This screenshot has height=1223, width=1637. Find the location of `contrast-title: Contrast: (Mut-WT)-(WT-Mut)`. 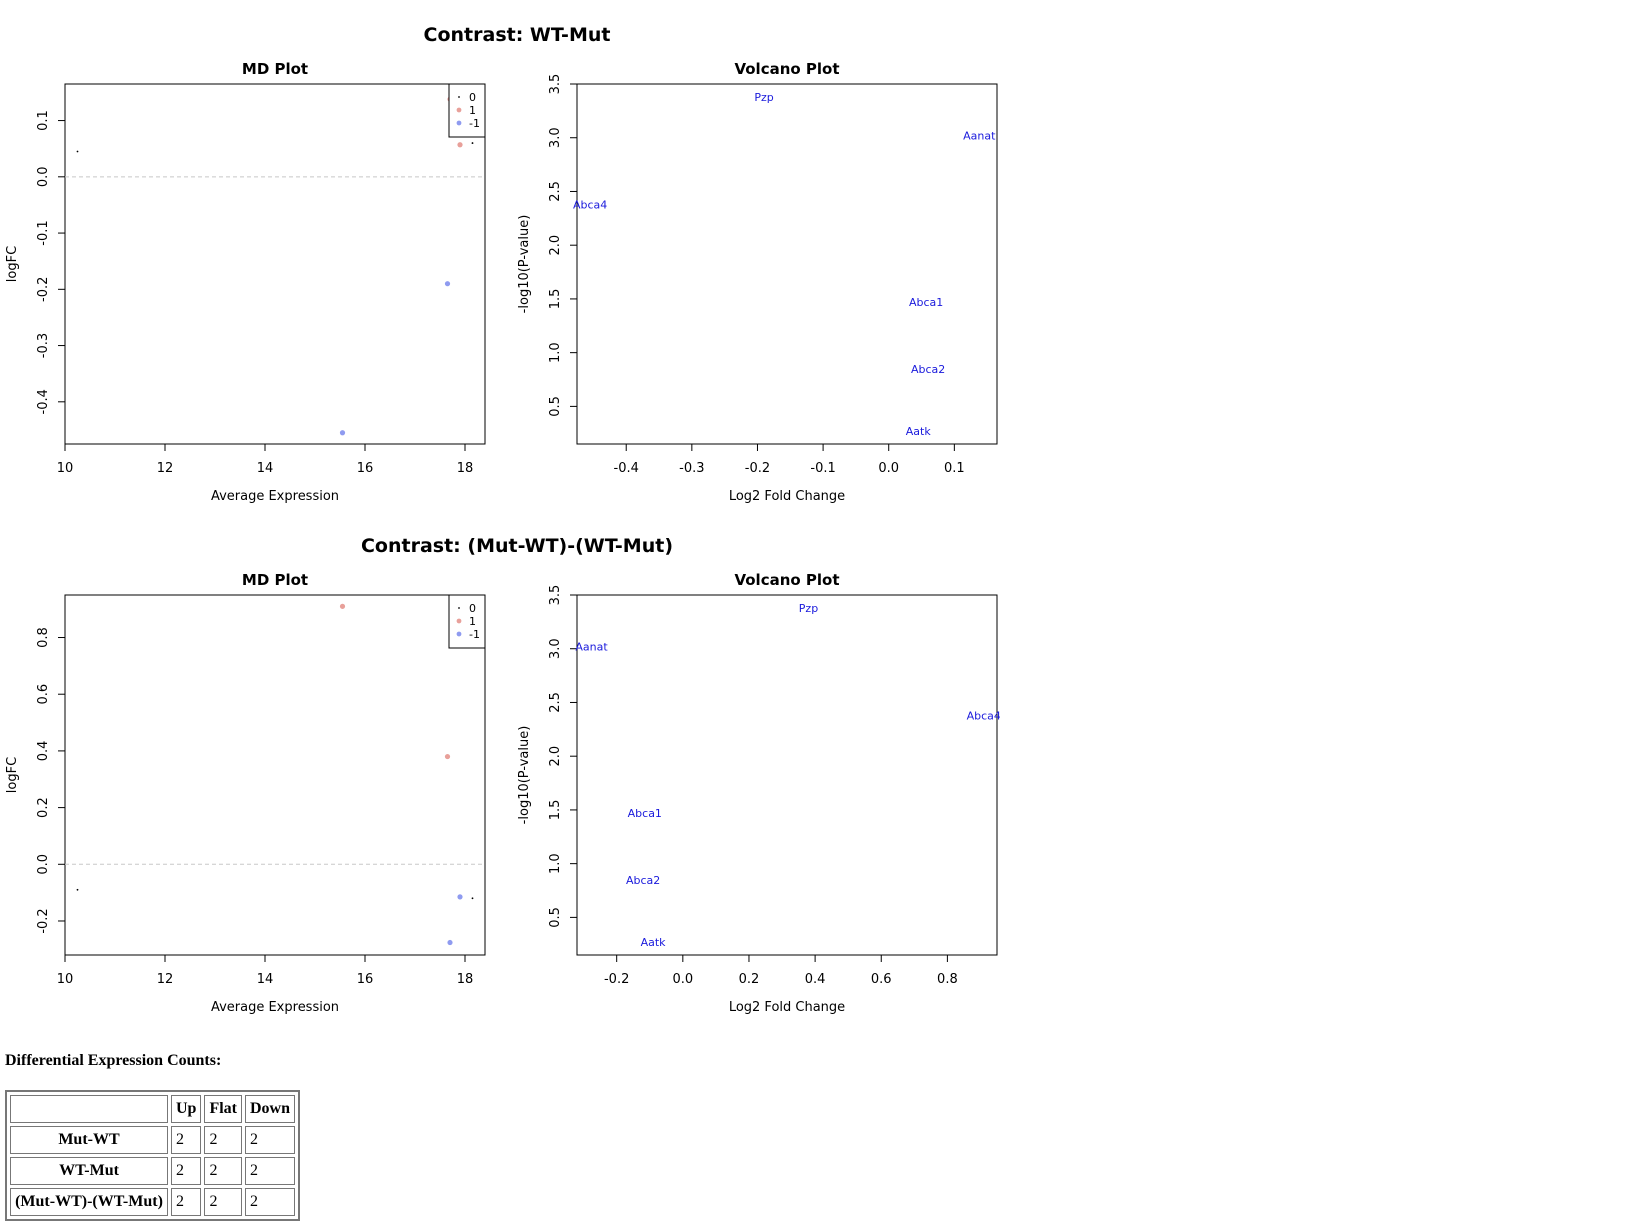

contrast-title: Contrast: (Mut-WT)-(WT-Mut) is located at coordinates (517, 546).